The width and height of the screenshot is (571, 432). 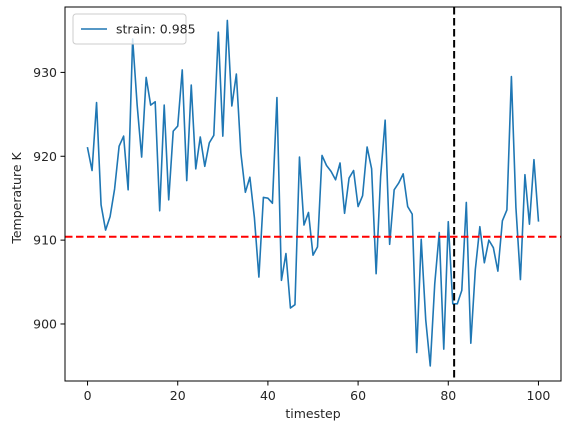 What do you see at coordinates (178, 395) in the screenshot?
I see `x-tick-label: 20` at bounding box center [178, 395].